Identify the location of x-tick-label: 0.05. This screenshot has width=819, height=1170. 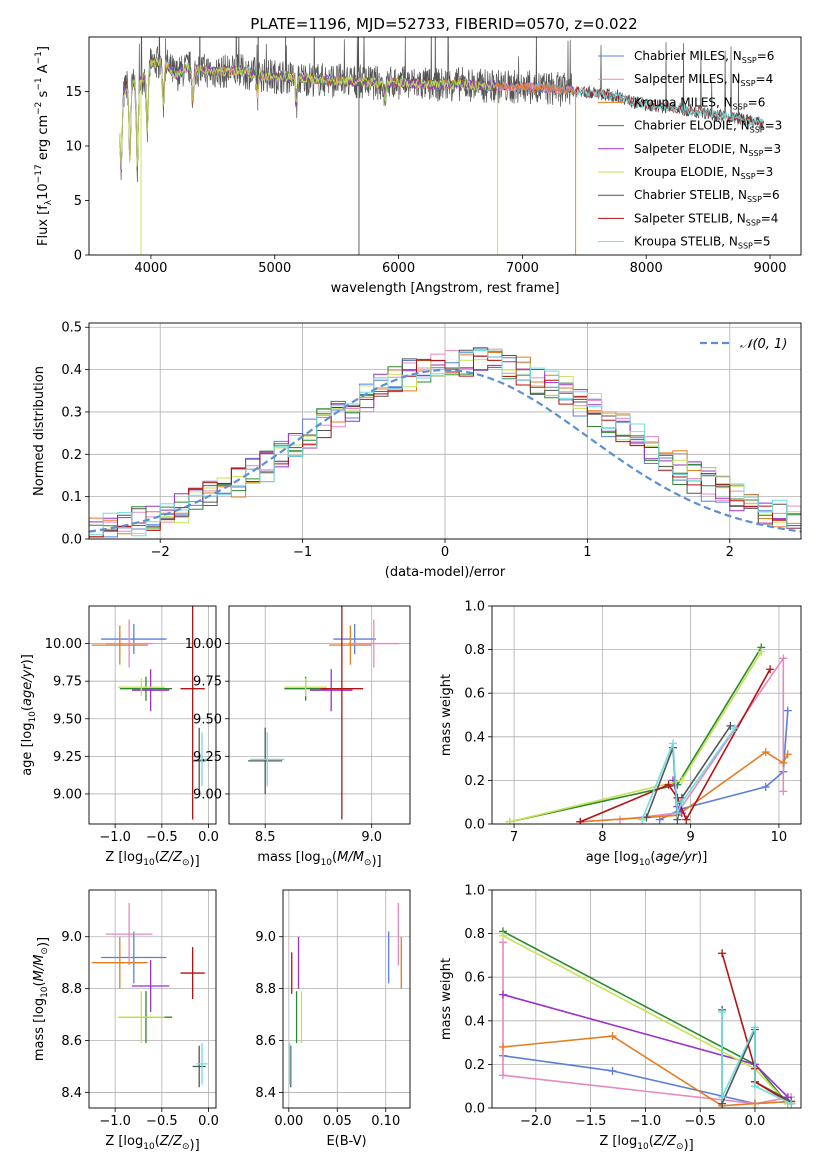
(337, 1121).